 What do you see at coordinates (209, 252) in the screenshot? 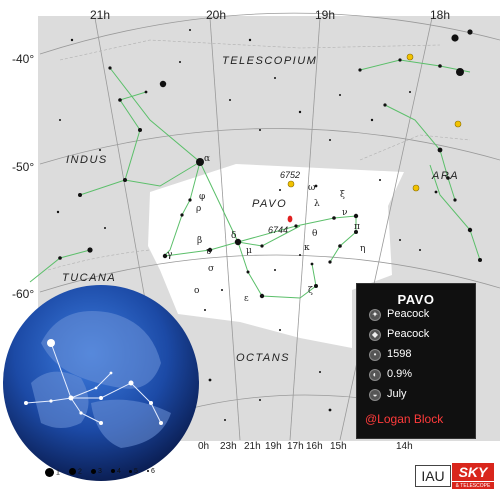
I see `star-label-upsilon: υ` at bounding box center [209, 252].